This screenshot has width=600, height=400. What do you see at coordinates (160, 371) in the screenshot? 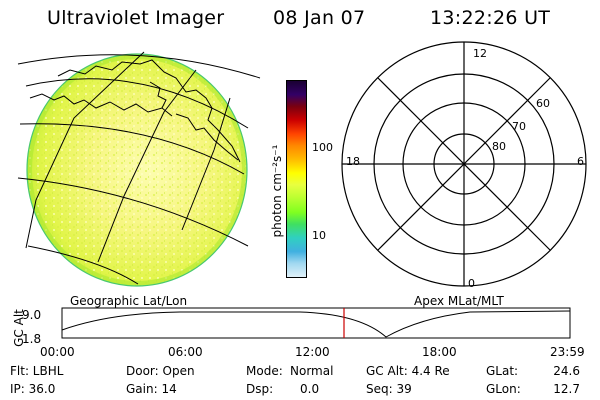
I see `door-info: Door: Open` at bounding box center [160, 371].